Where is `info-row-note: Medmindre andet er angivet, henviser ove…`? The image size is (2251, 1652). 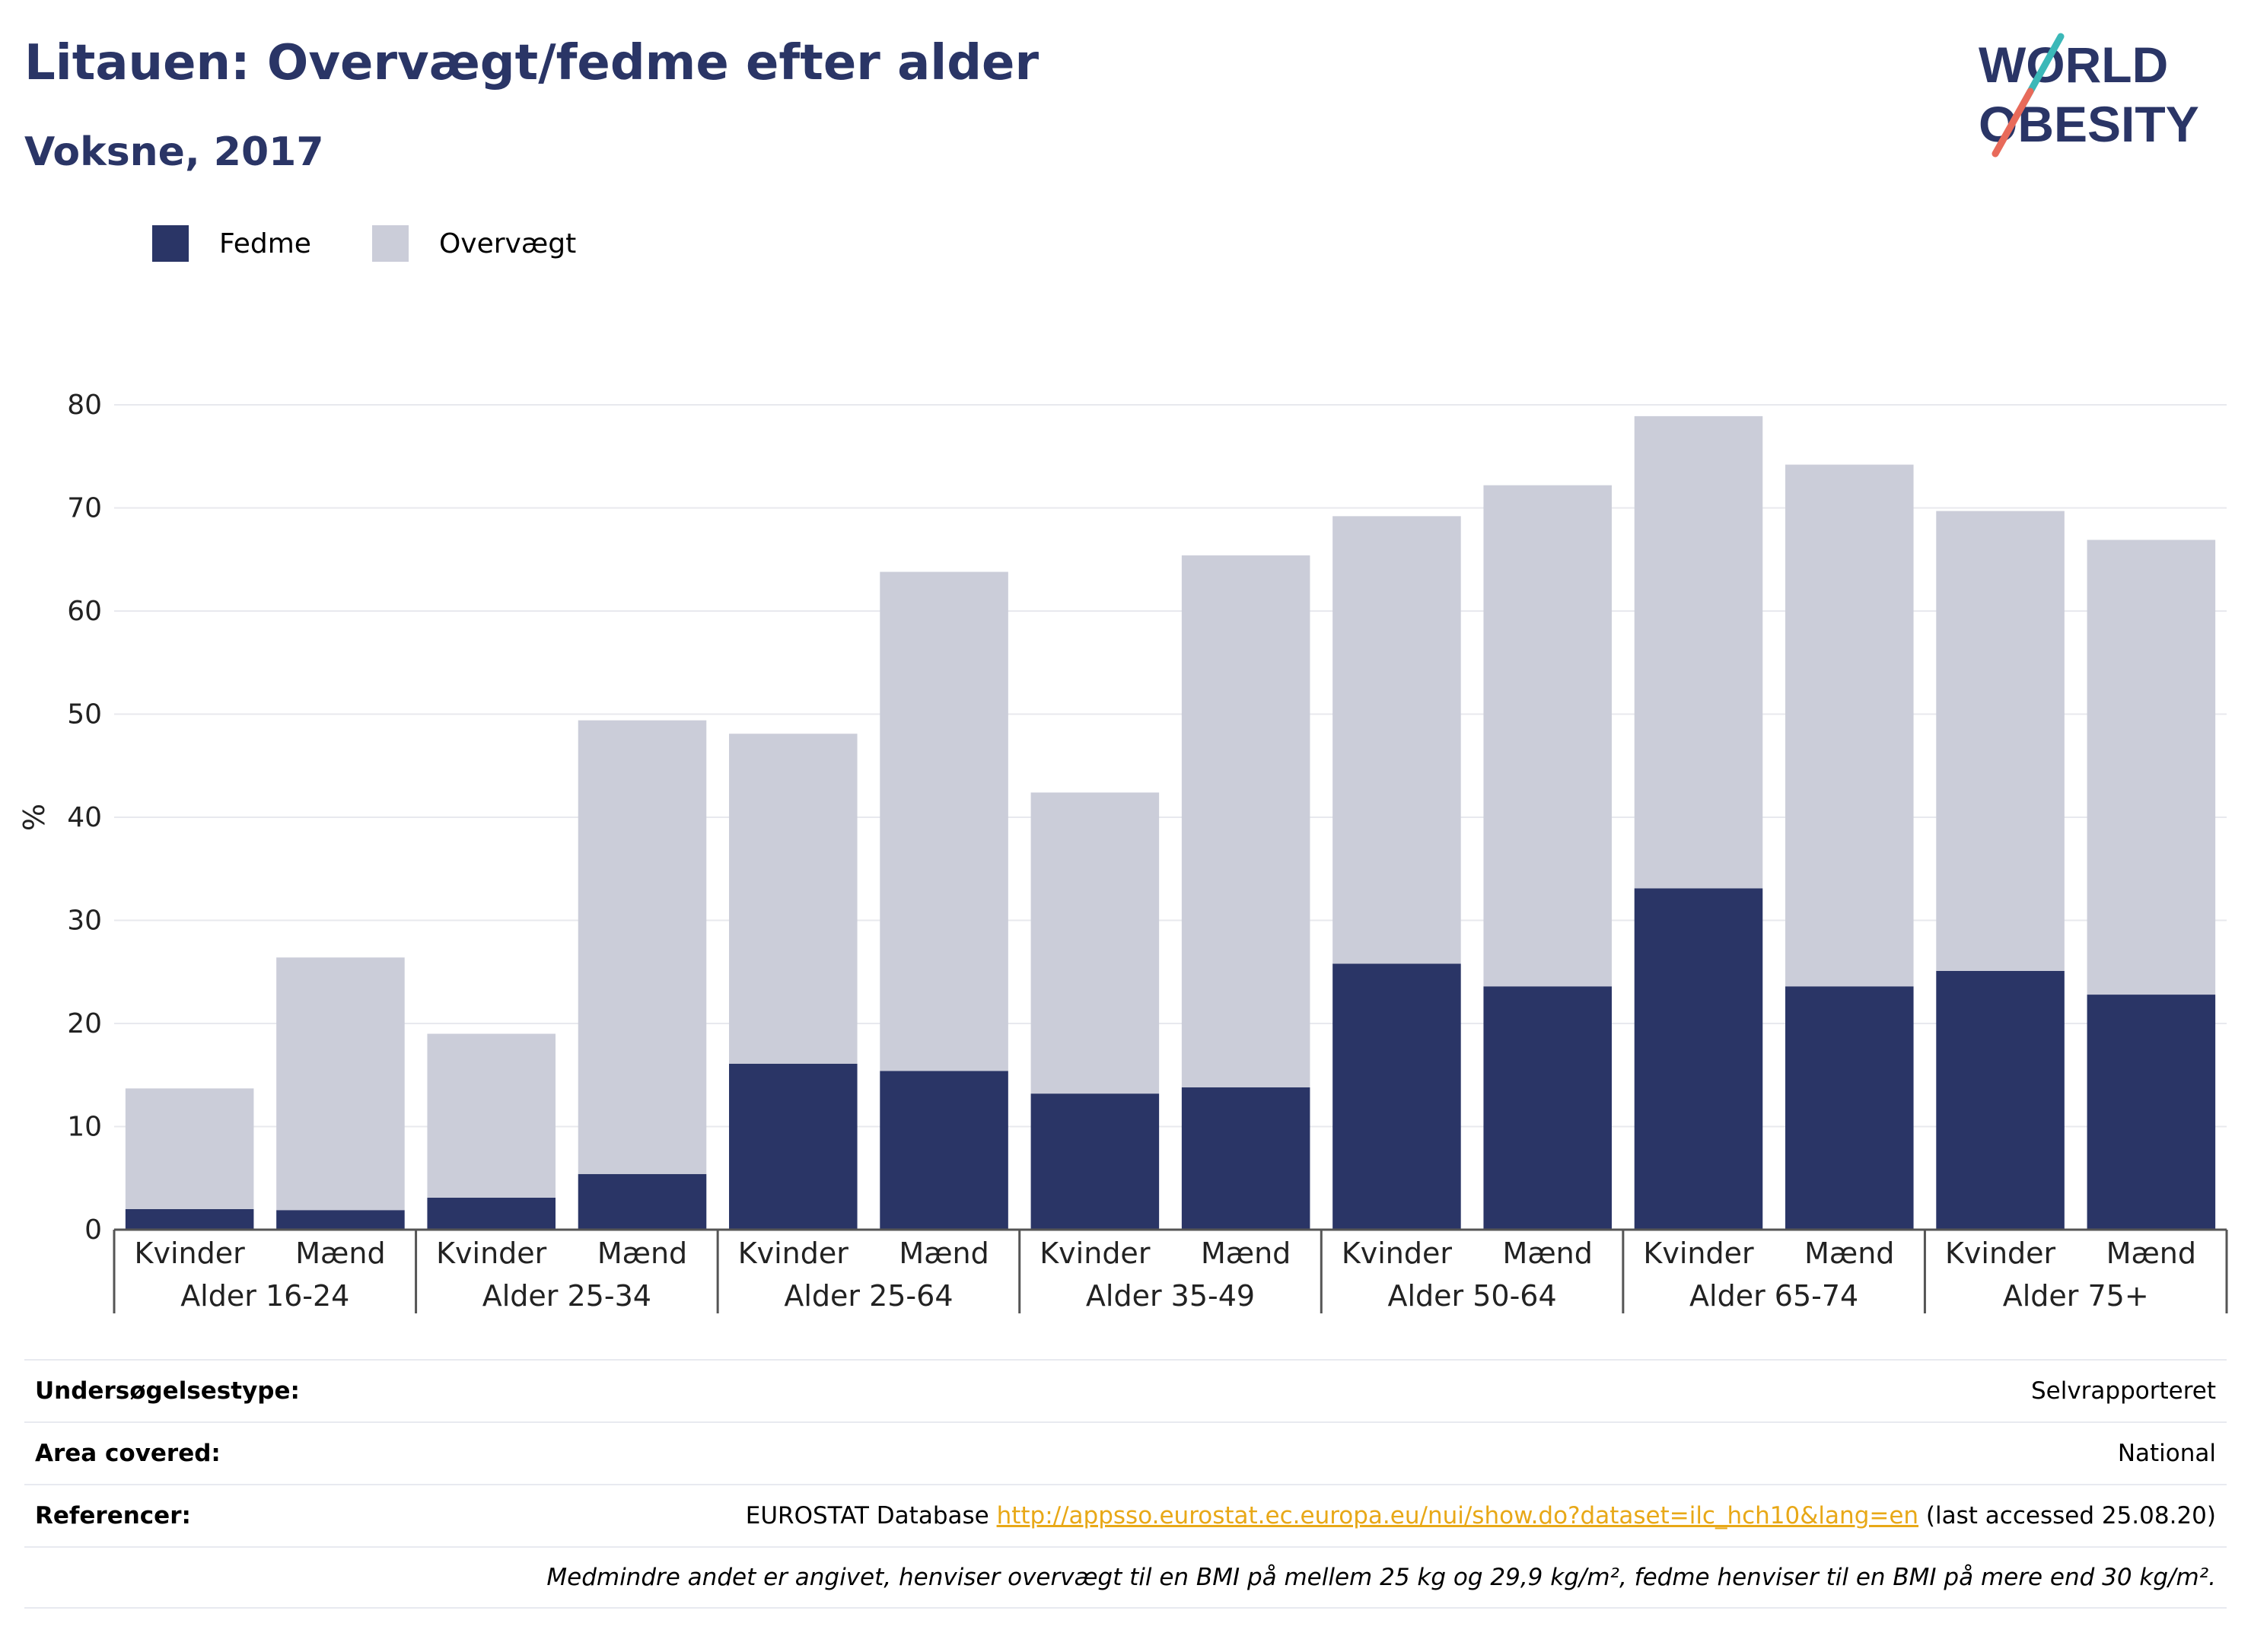
info-row-note: Medmindre andet er angivet, henviser ove… is located at coordinates (1125, 1577).